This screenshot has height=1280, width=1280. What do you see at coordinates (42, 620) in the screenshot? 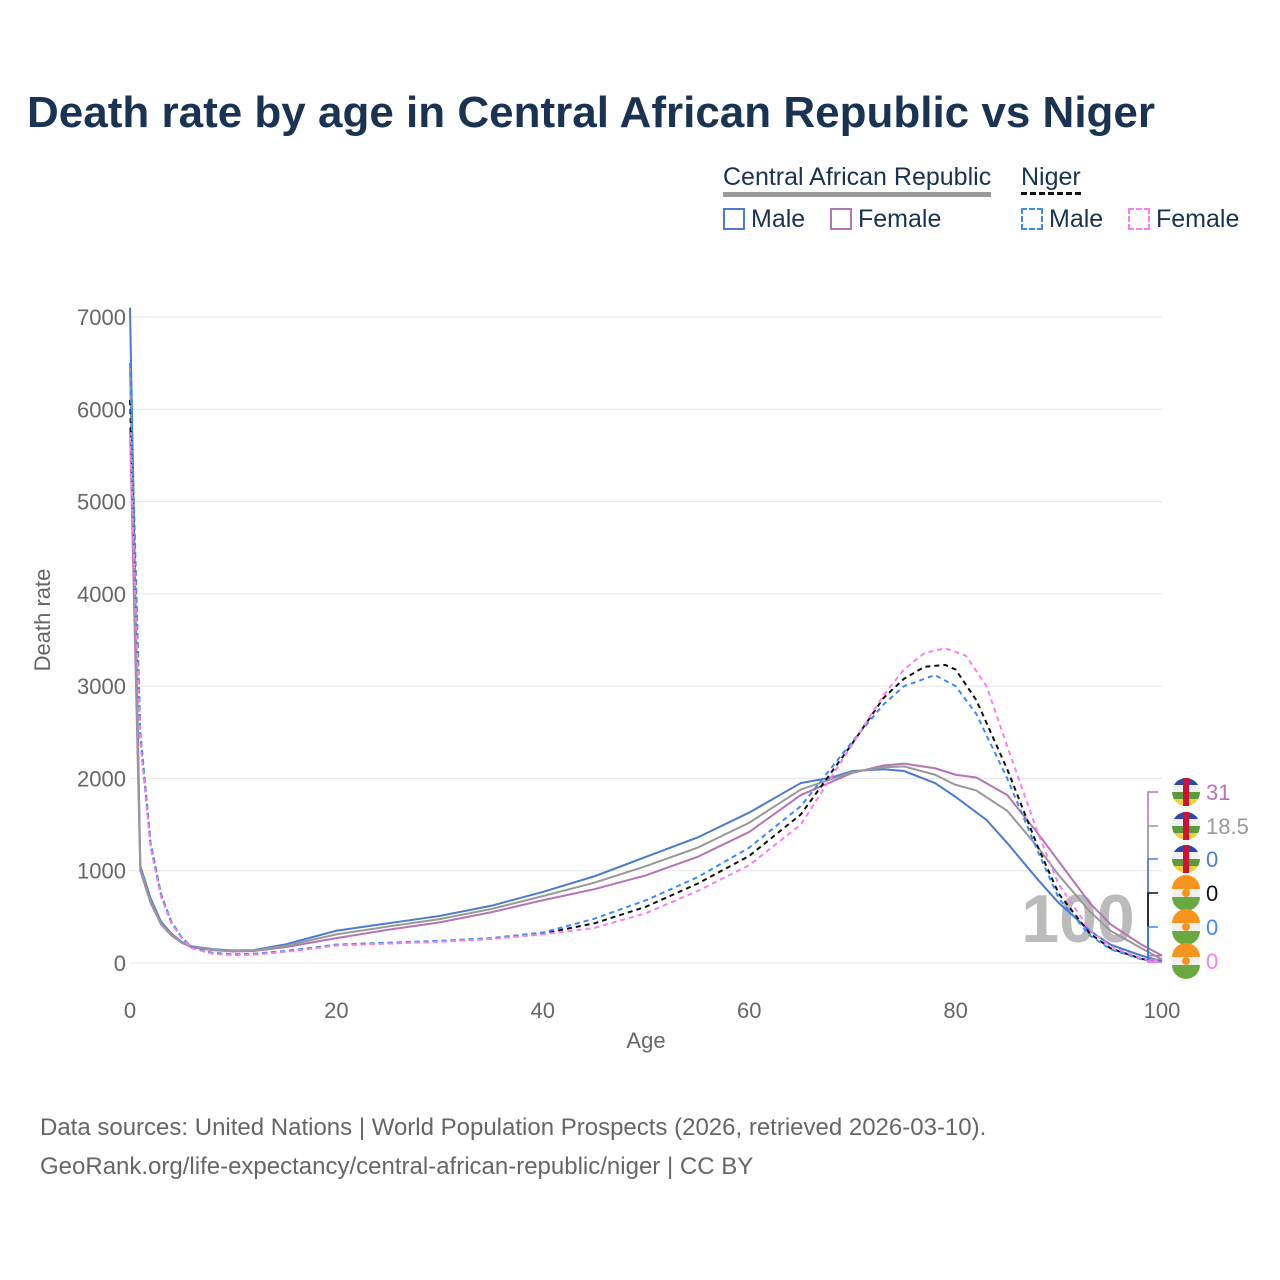
I see `y-axis-label: Death rate` at bounding box center [42, 620].